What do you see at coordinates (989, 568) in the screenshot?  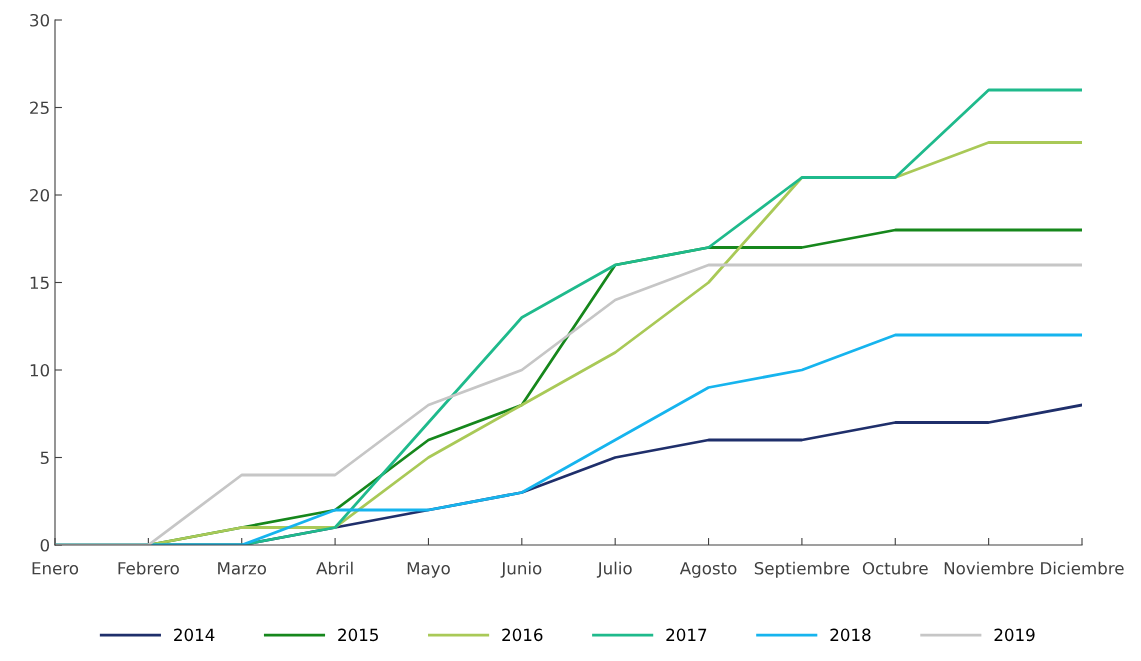 I see `x-tick-label: Noviembre` at bounding box center [989, 568].